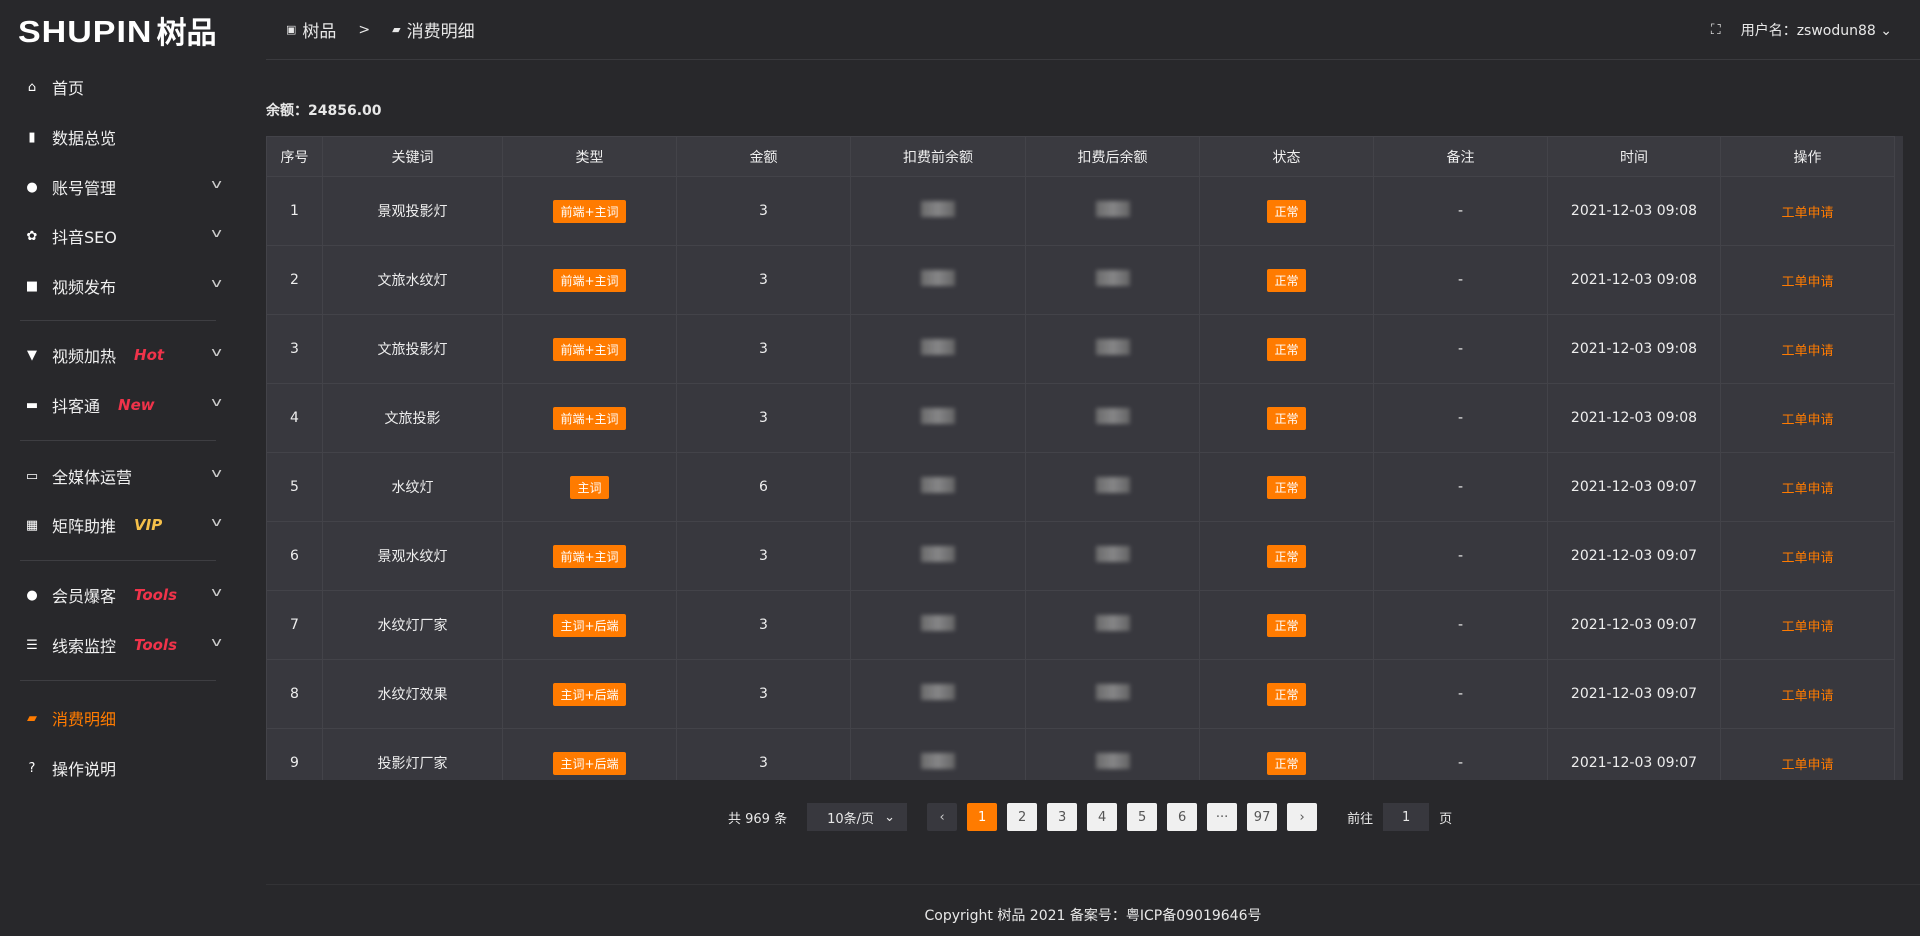 Image resolution: width=1920 pixels, height=936 pixels. I want to click on sidebar-item-label: 账号管理, so click(84, 188).